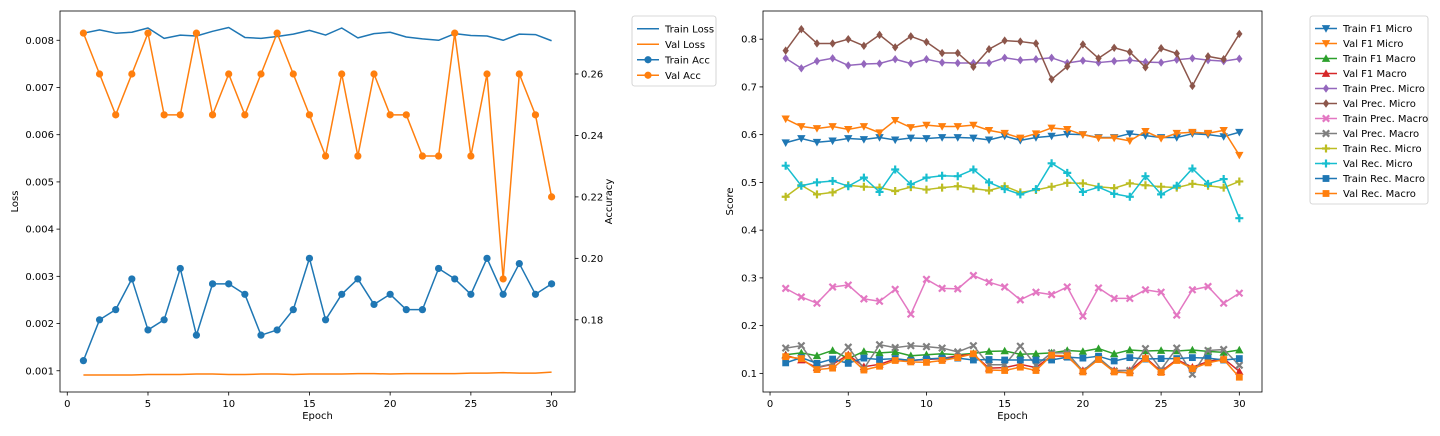 Image resolution: width=1440 pixels, height=436 pixels. Describe the element at coordinates (1012, 137) in the screenshot. I see `series-val-f1-micro` at that location.